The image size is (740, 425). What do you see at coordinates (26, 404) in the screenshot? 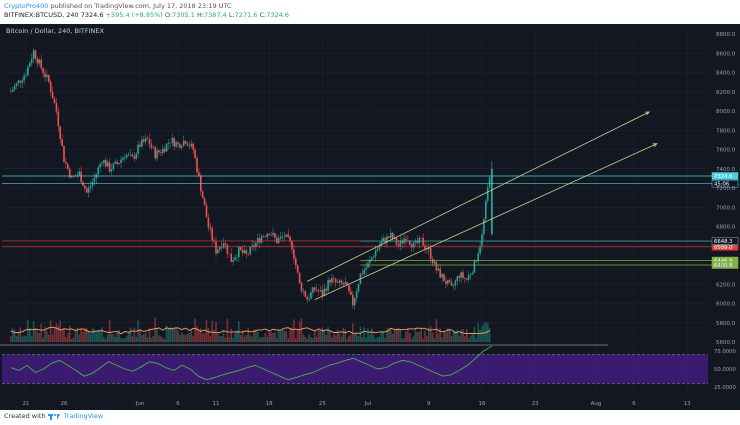
I see `time-tick-label: 21` at bounding box center [26, 404].